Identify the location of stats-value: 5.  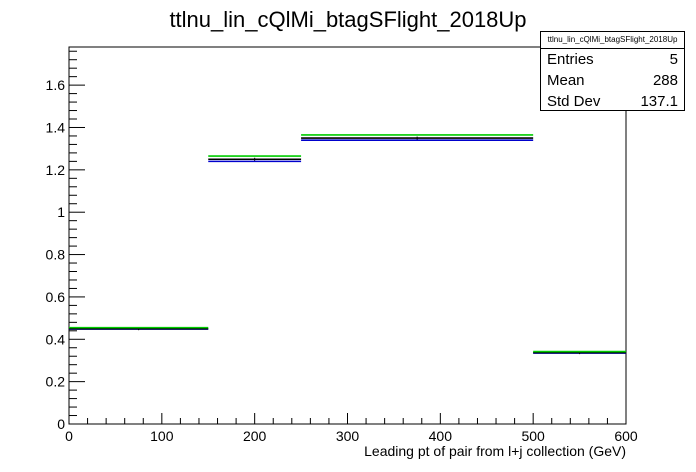
(673, 59).